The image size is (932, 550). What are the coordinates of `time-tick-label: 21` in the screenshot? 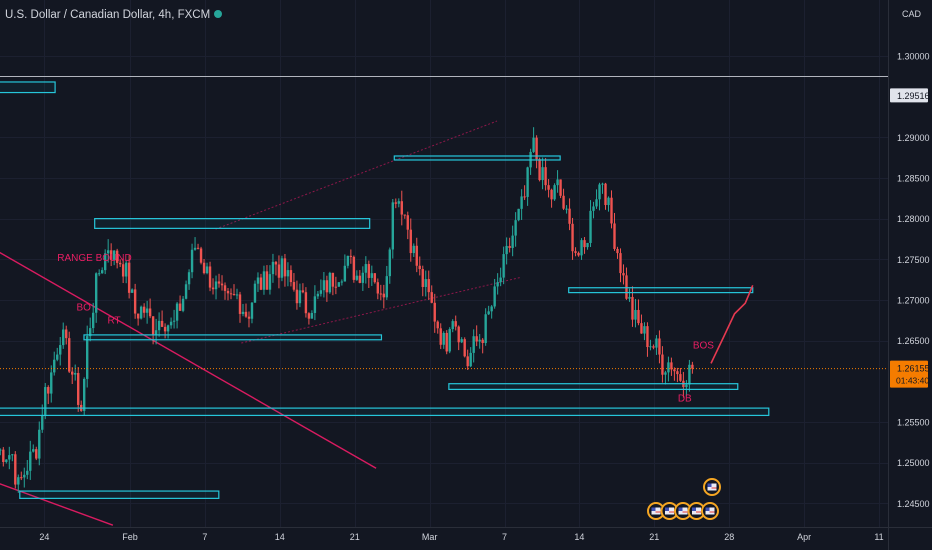 It's located at (654, 537).